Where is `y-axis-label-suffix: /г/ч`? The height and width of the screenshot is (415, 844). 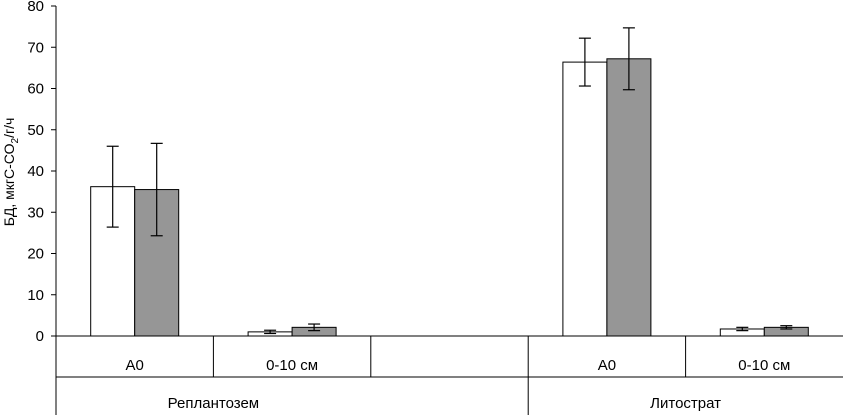
y-axis-label-suffix: /г/ч is located at coordinates (9, 128).